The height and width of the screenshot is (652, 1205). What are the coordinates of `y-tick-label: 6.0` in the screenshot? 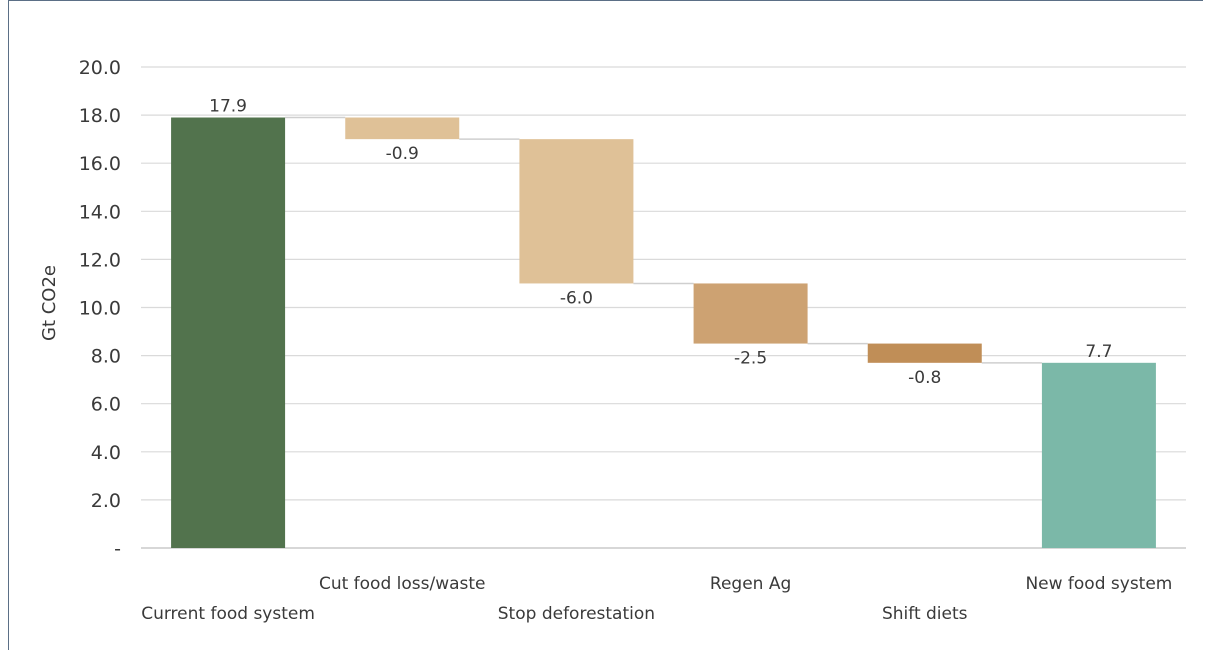 It's located at (106, 405).